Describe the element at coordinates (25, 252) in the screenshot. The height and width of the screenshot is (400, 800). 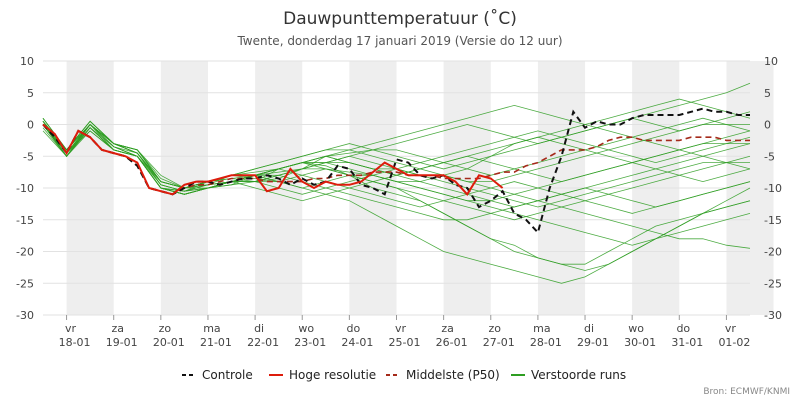
I see `y-tick-label-left: -20` at that location.